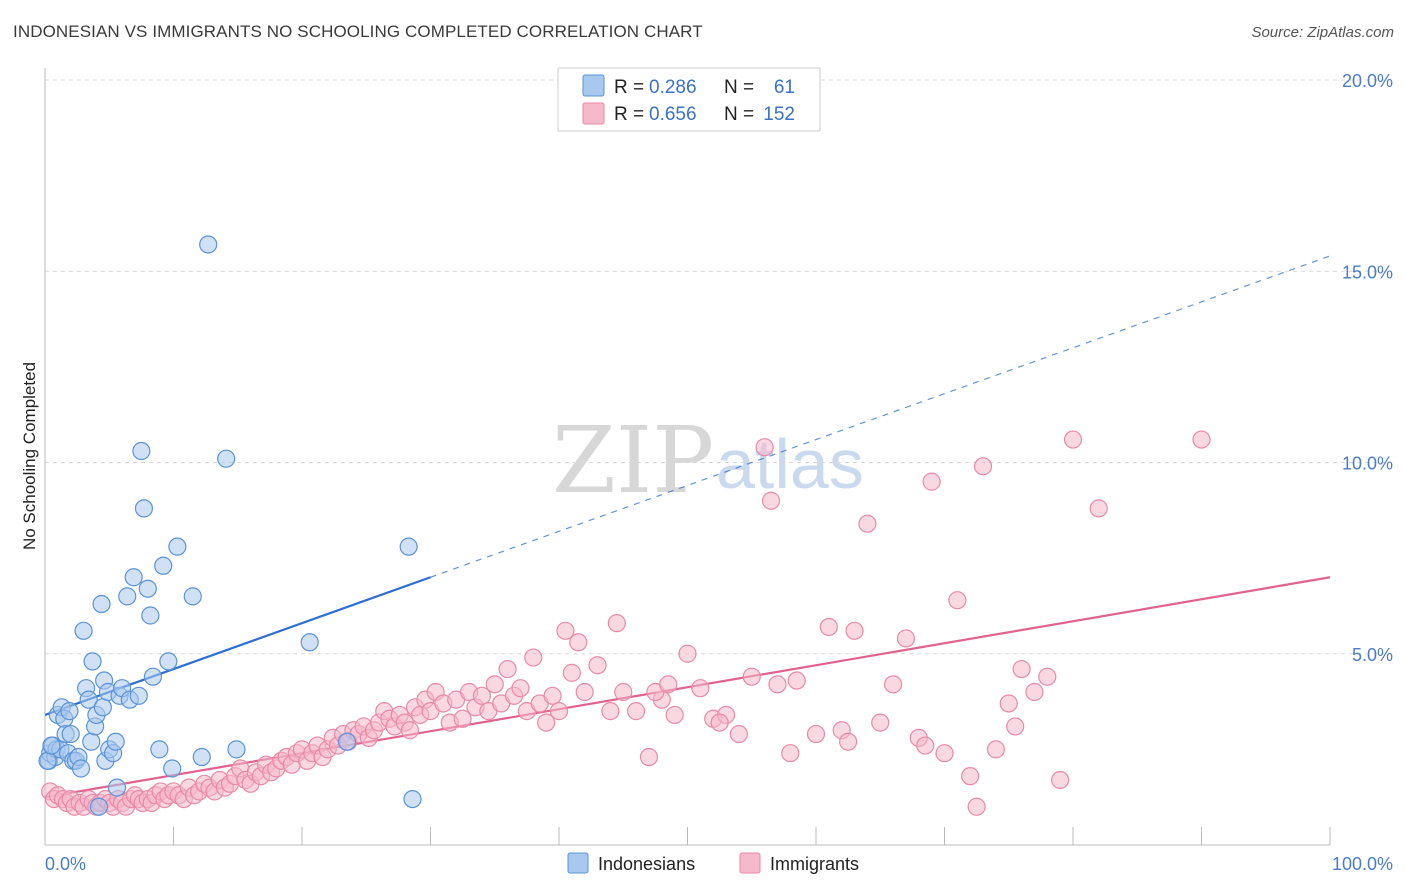 This screenshot has width=1406, height=892. Describe the element at coordinates (739, 114) in the screenshot. I see `legend-n-label-2: N =` at that location.